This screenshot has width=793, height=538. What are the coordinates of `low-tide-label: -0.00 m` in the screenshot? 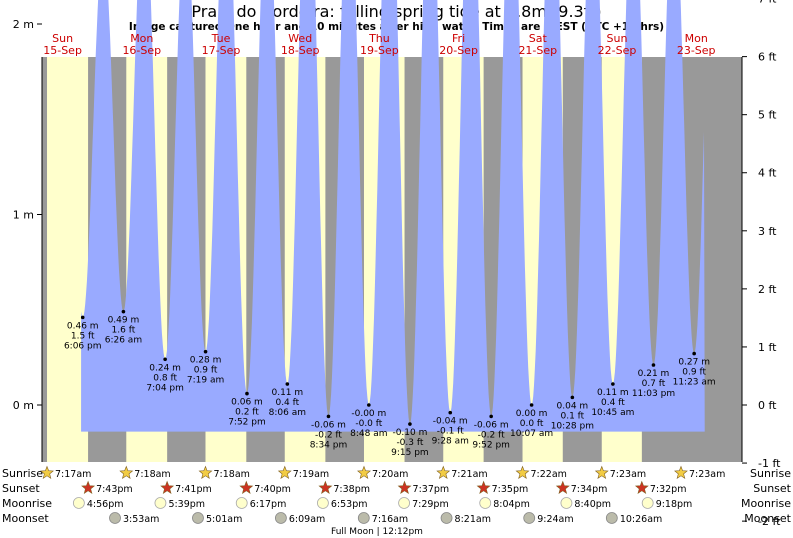 It's located at (368, 414).